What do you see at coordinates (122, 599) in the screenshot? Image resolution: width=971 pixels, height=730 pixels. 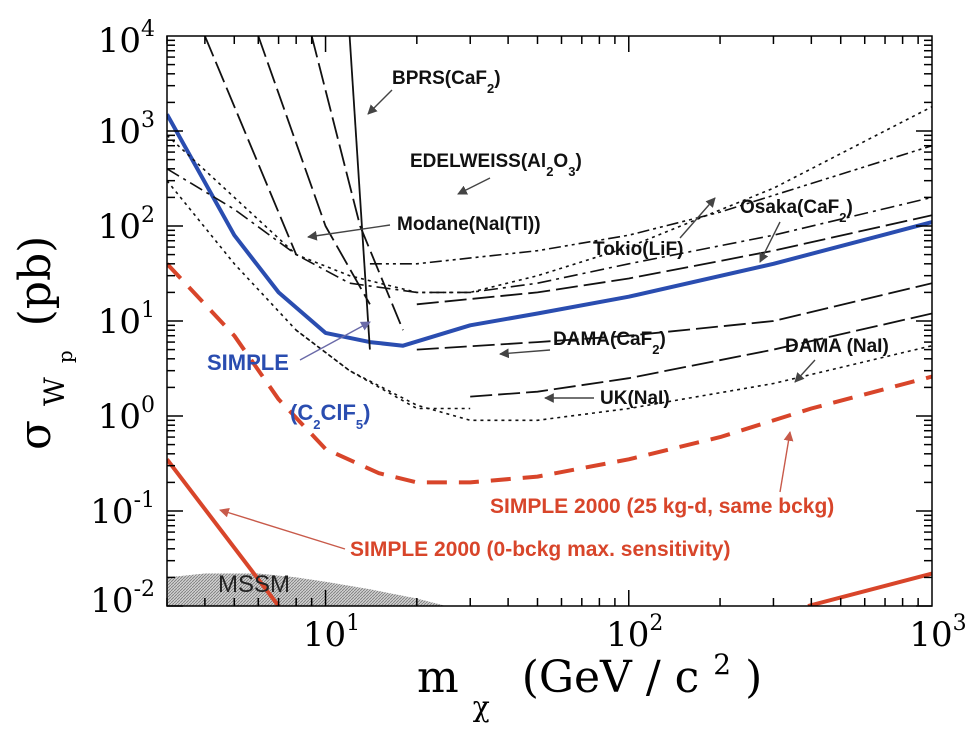 I see `y-tick-label: 10⁻²` at bounding box center [122, 599].